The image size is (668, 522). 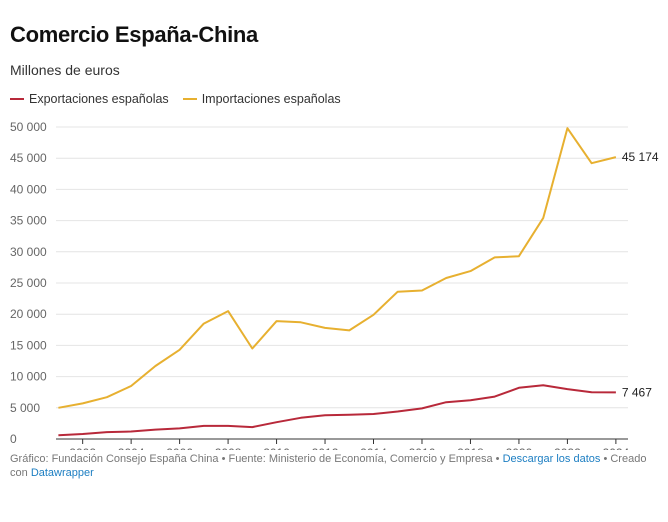 What do you see at coordinates (28, 377) in the screenshot?
I see `y-tick-label: 10 000` at bounding box center [28, 377].